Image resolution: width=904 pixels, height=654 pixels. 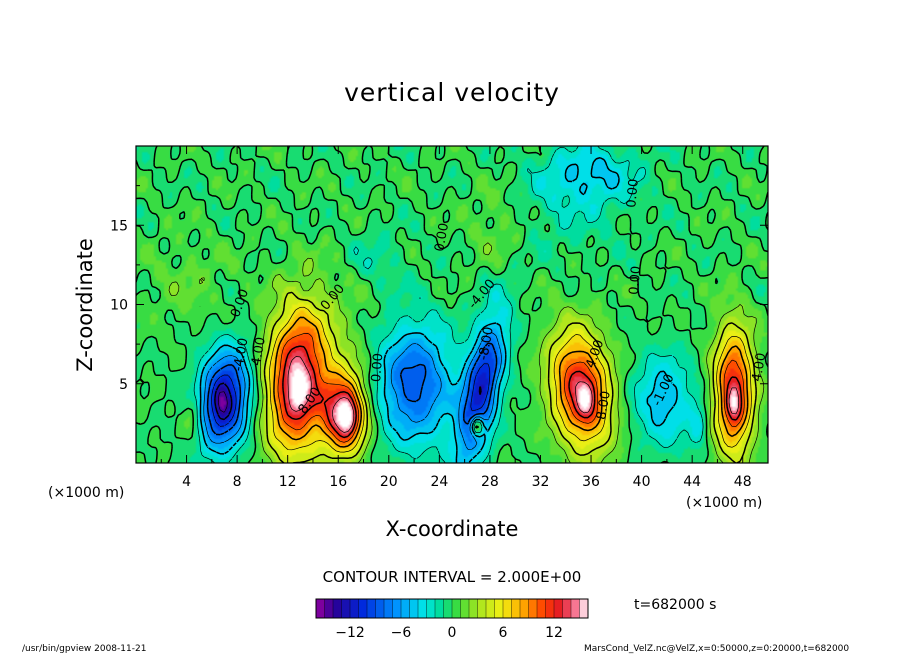 What do you see at coordinates (288, 482) in the screenshot?
I see `x-tick-label: 12` at bounding box center [288, 482].